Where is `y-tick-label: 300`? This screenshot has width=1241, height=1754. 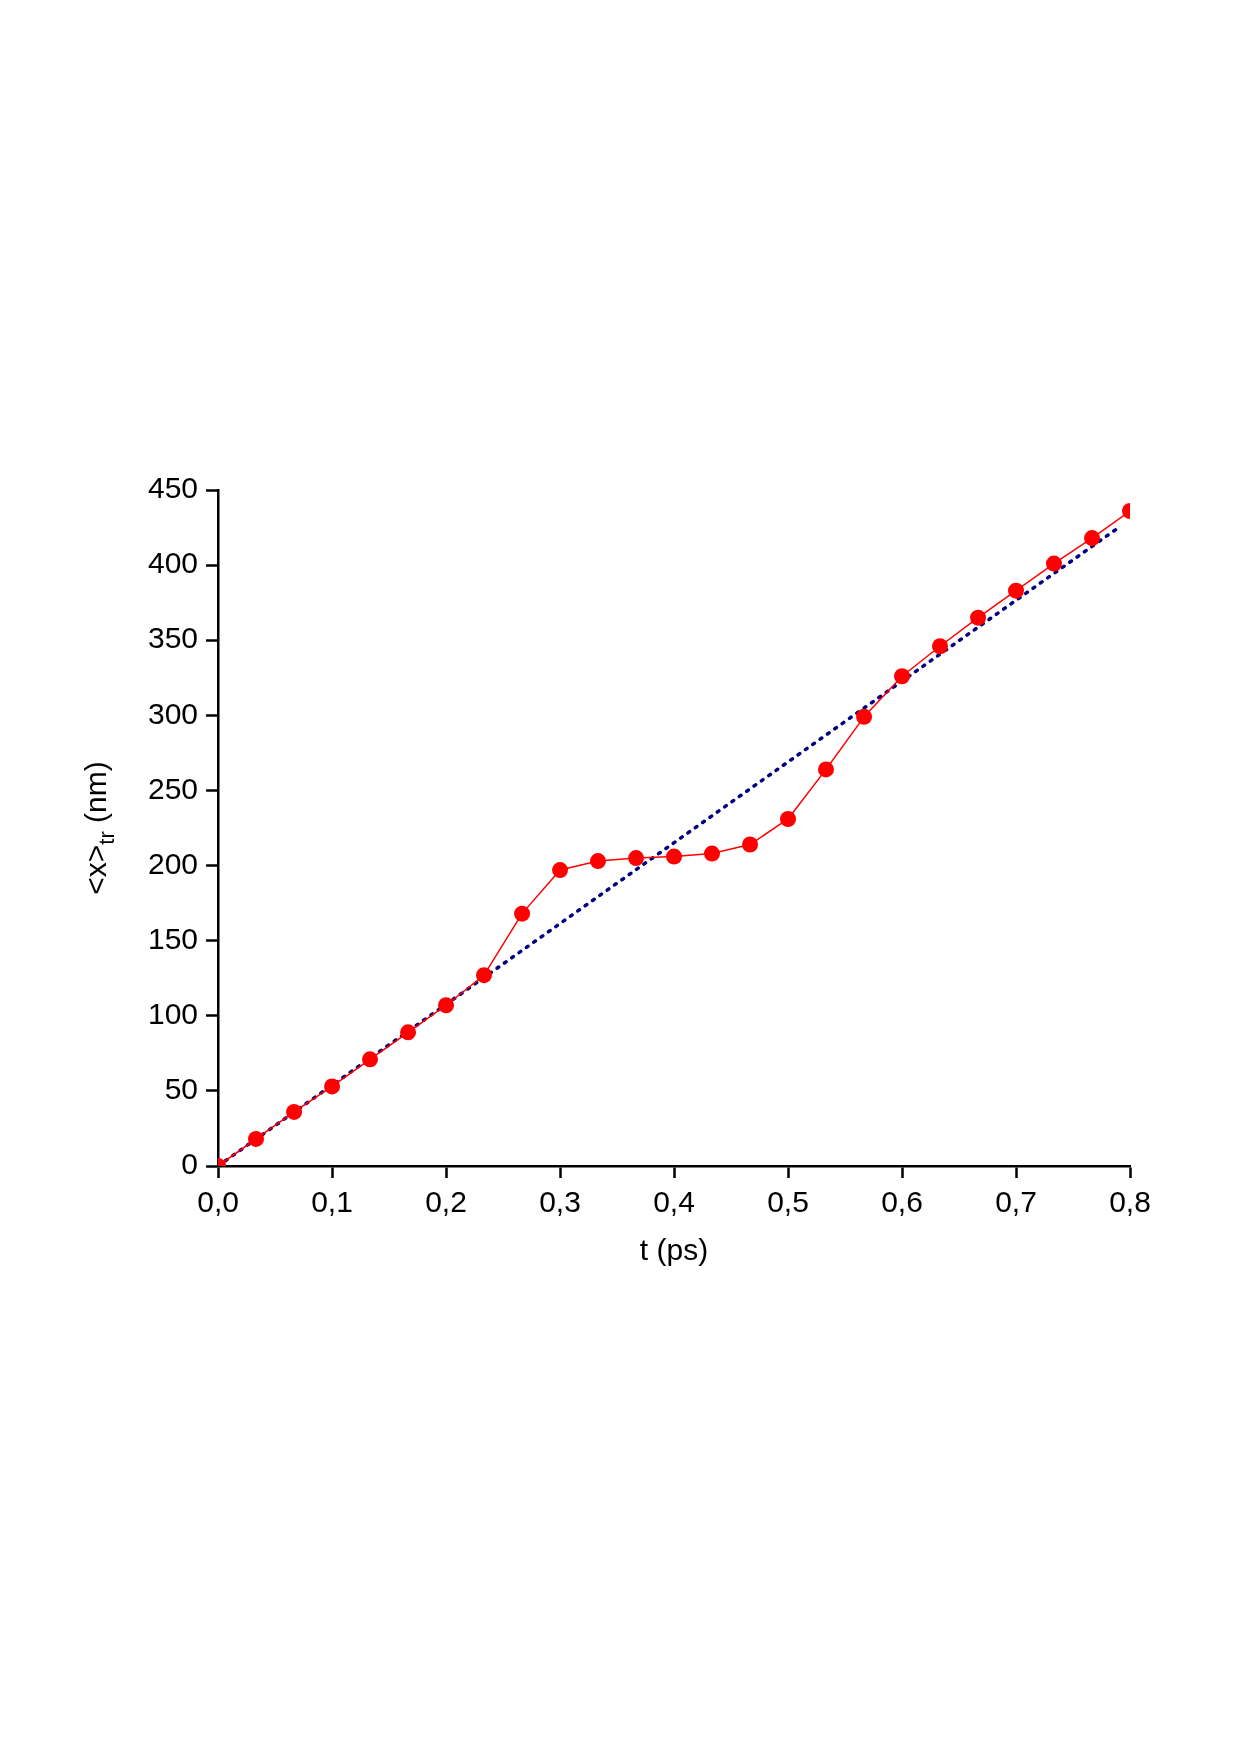 y-tick-label: 300 is located at coordinates (173, 713).